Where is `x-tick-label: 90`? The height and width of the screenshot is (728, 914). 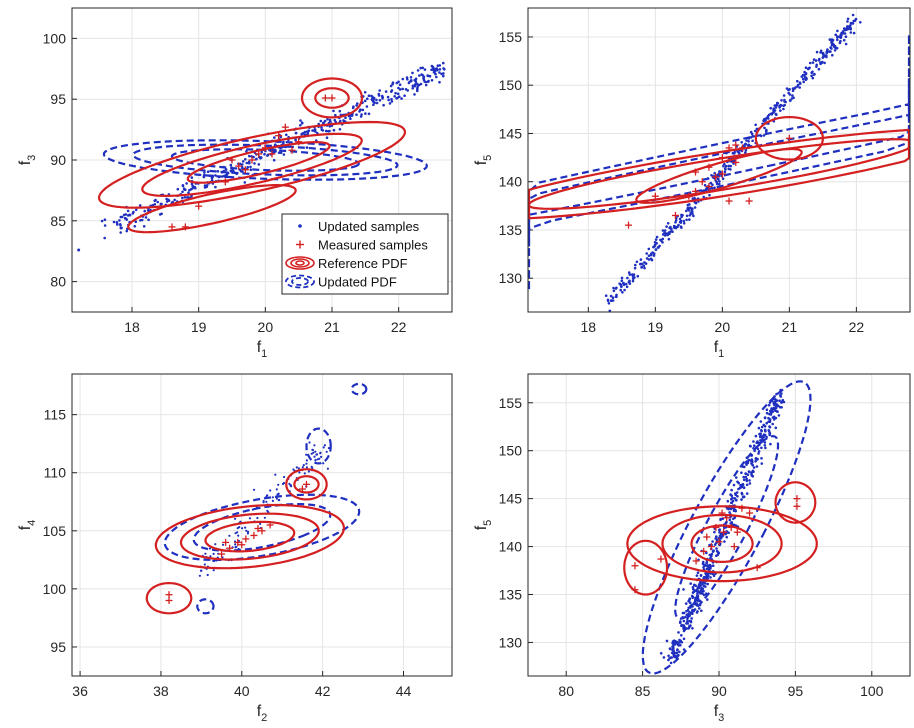 x-tick-label: 90 is located at coordinates (719, 691).